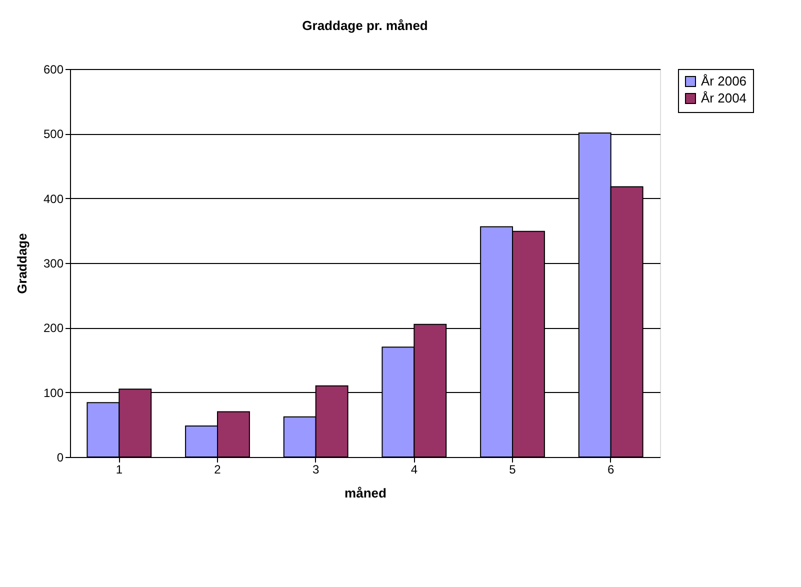 The image size is (801, 587). Describe the element at coordinates (53, 263) in the screenshot. I see `y-tick-label: 300` at that location.